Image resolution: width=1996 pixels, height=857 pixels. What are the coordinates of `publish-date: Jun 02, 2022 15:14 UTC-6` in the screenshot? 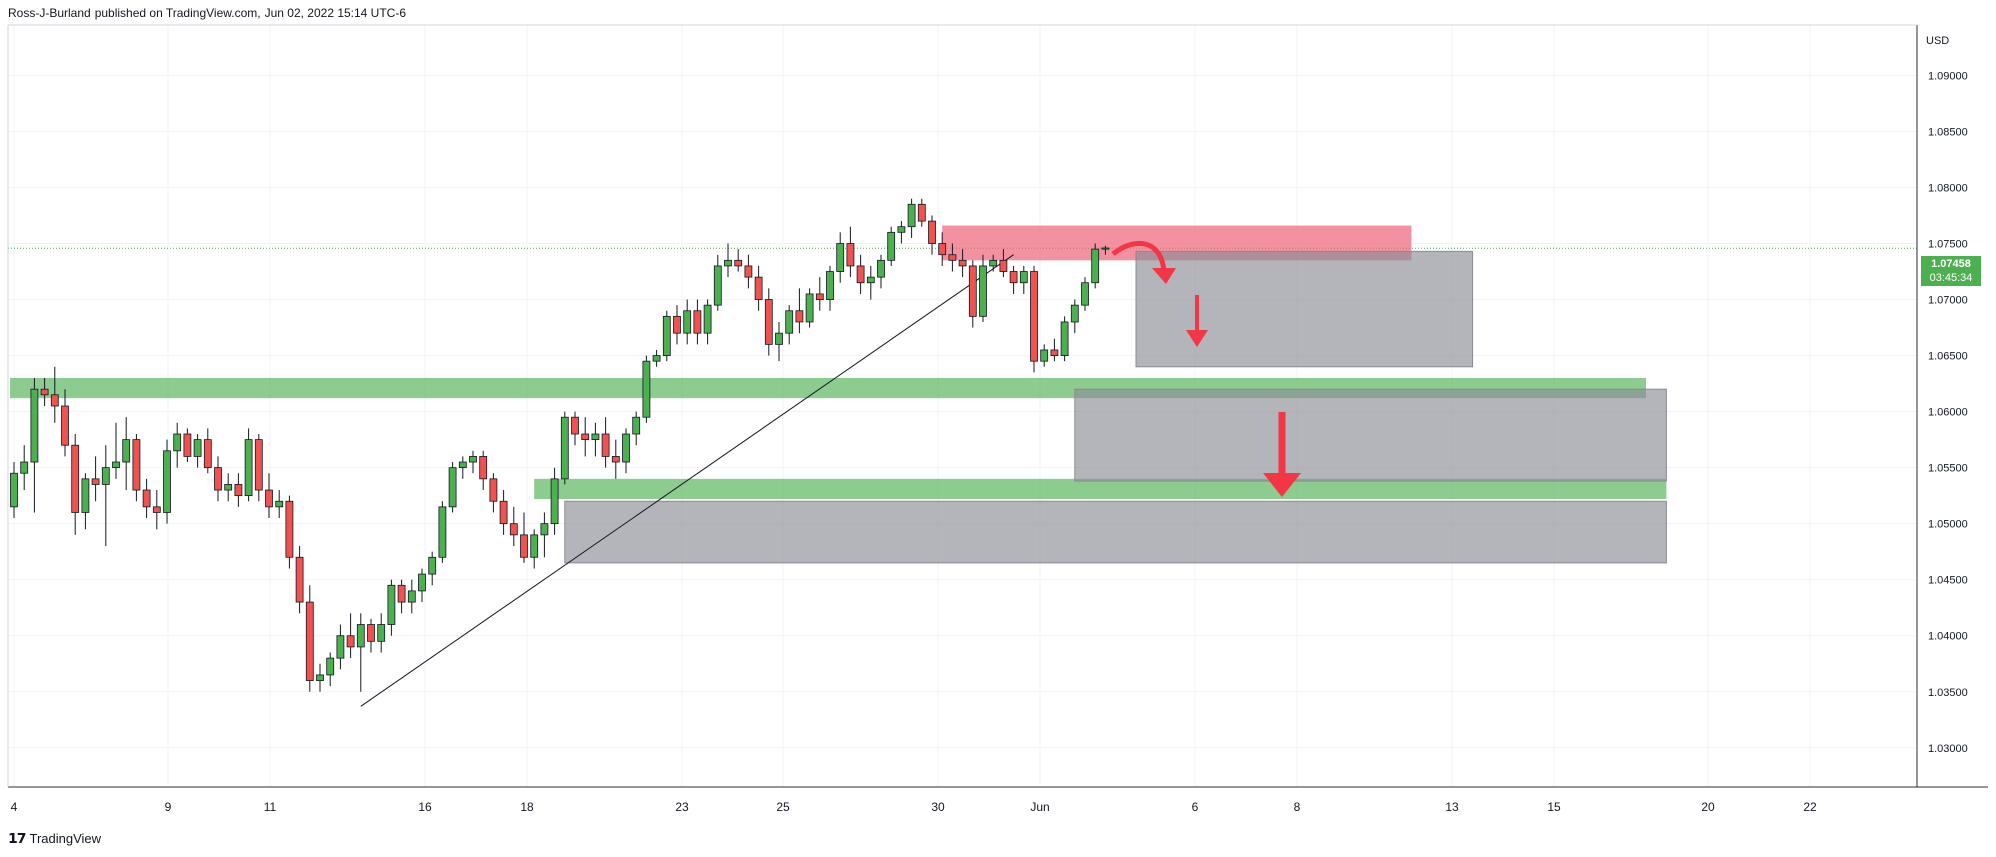 It's located at (335, 13).